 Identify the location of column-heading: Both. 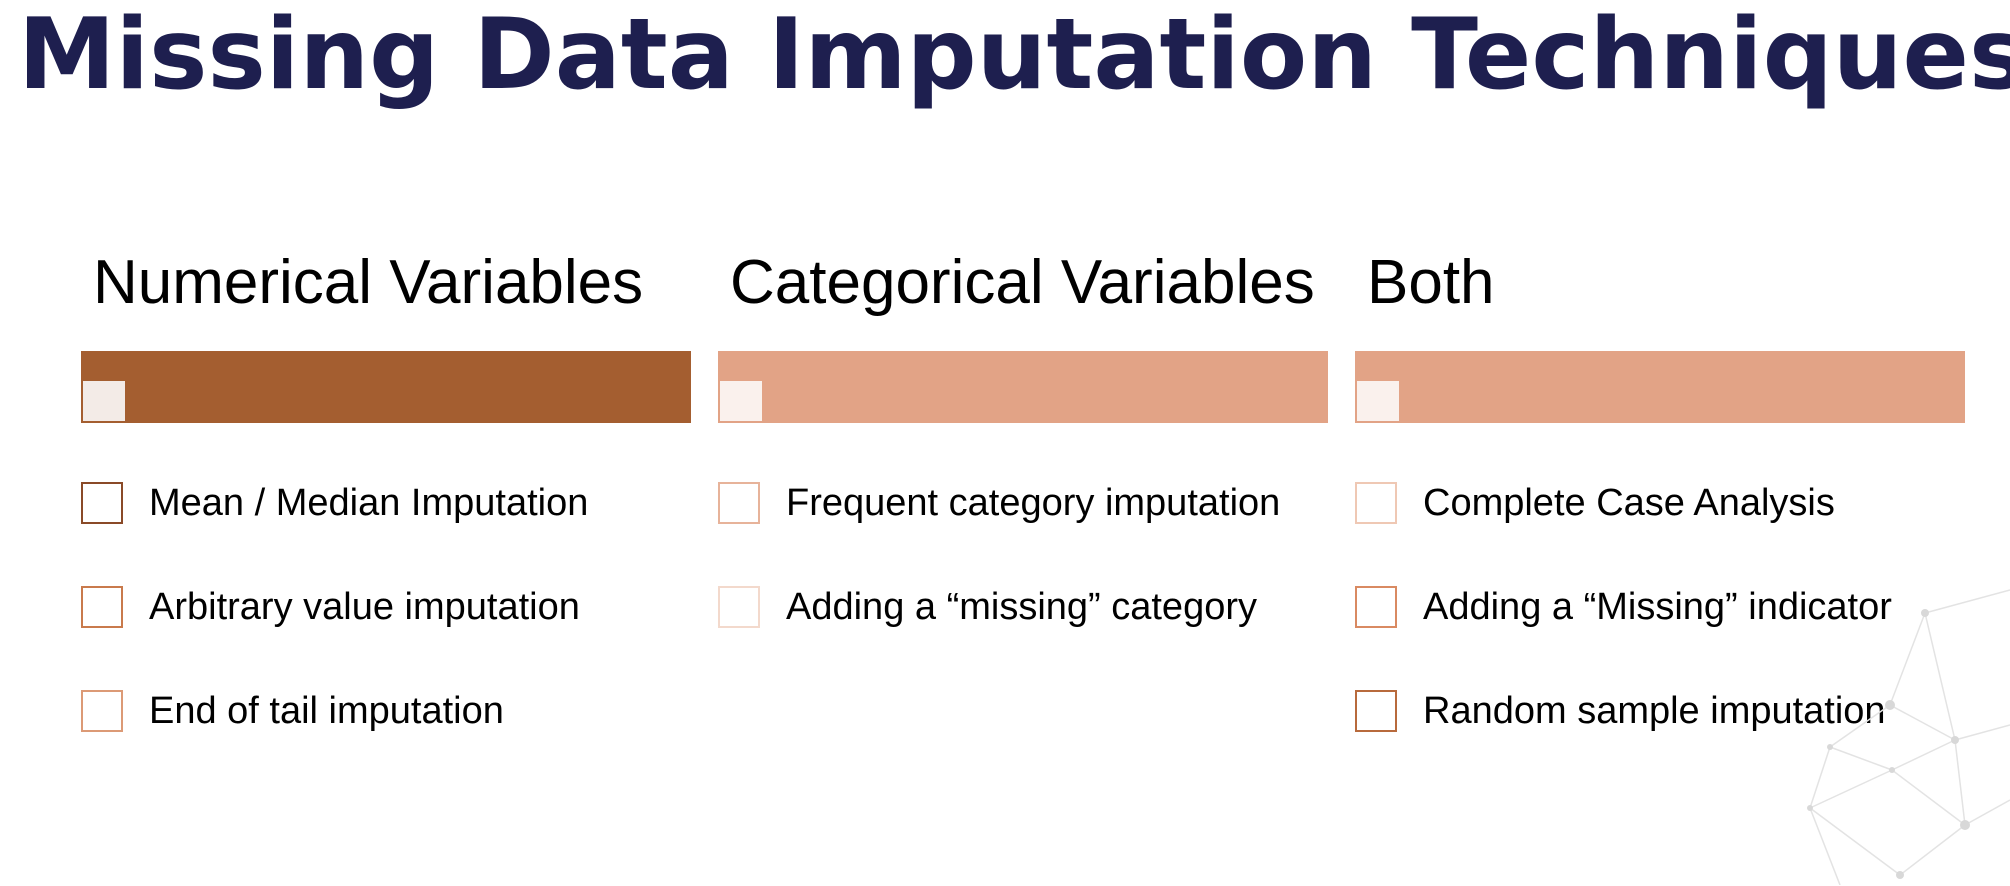
(1431, 282).